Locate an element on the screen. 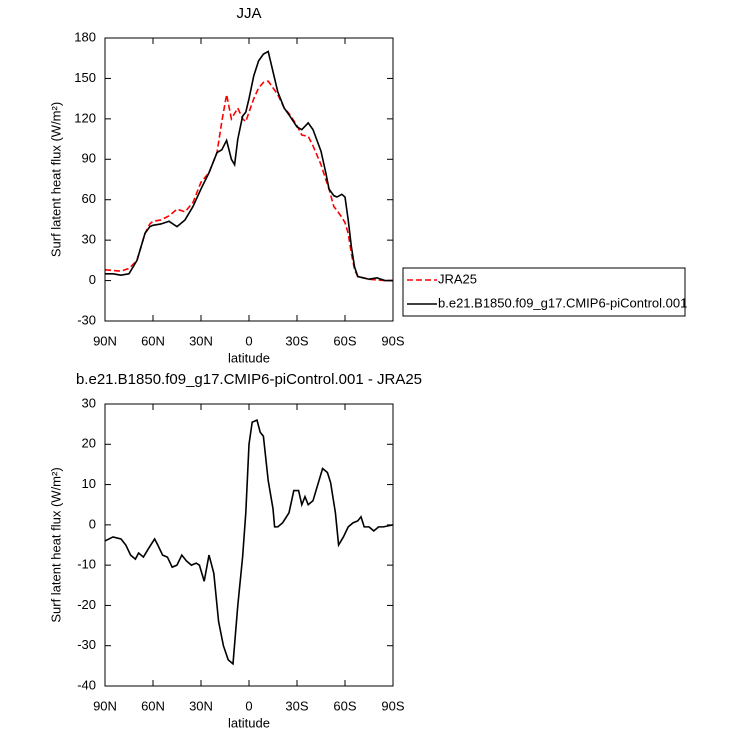  y-tick-label: 90 is located at coordinates (89, 158).